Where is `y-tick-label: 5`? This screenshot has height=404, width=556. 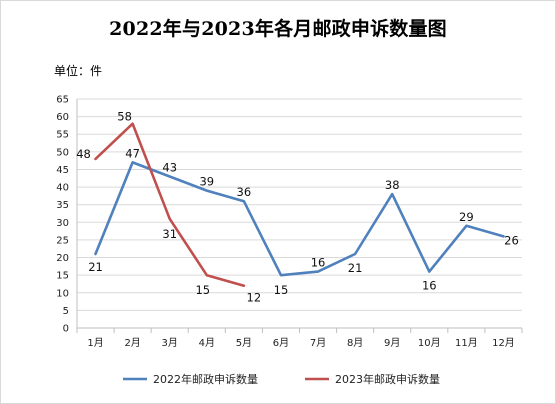
y-tick-label: 5 is located at coordinates (66, 311).